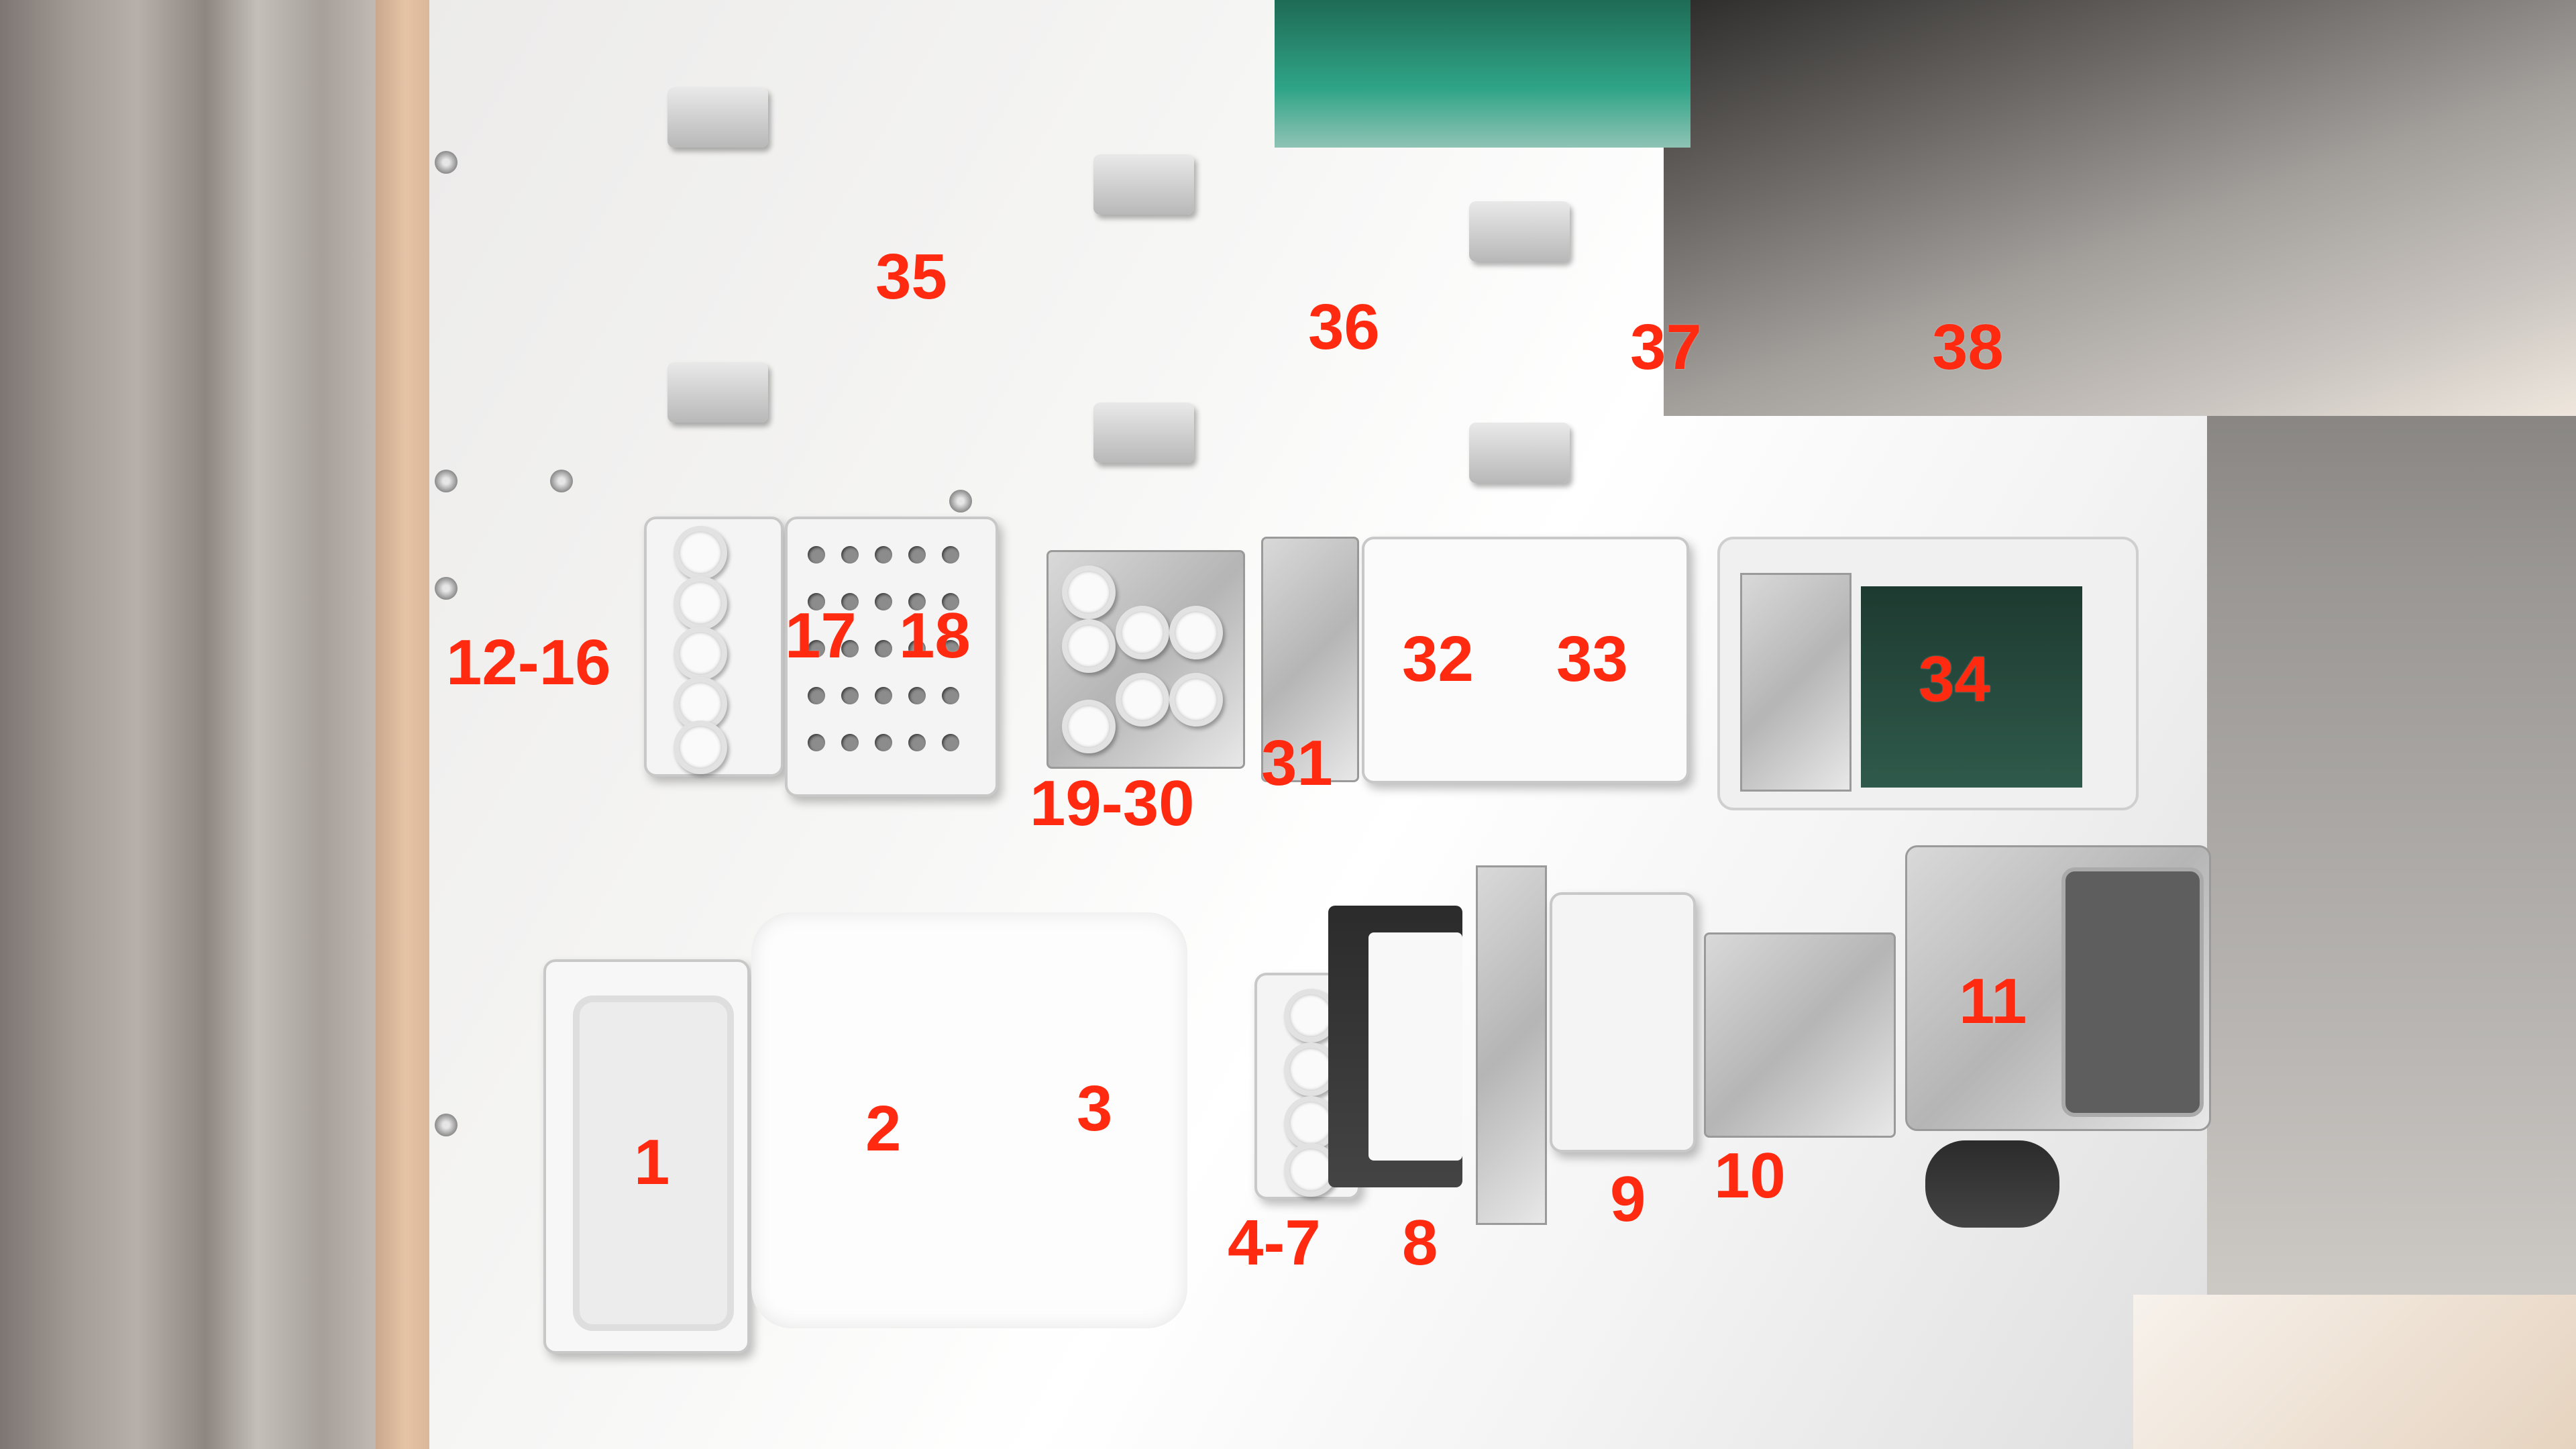 This screenshot has height=1449, width=2576. What do you see at coordinates (1274, 1243) in the screenshot?
I see `label-4-7: 4-7` at bounding box center [1274, 1243].